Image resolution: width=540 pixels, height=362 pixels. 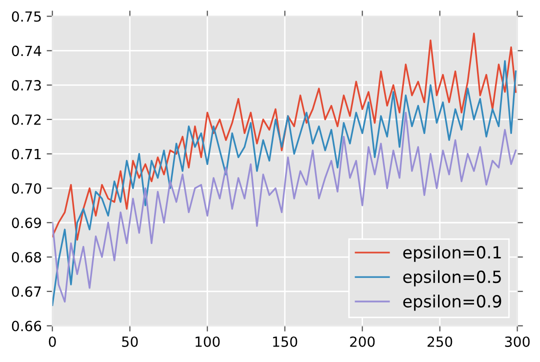 What do you see at coordinates (52, 341) in the screenshot?
I see `x-tick-label: 0` at bounding box center [52, 341].